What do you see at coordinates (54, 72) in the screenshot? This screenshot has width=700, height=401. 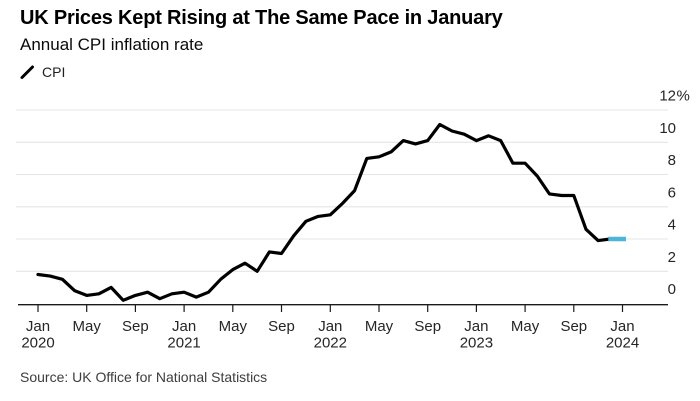 I see `legend-label: CPI` at bounding box center [54, 72].